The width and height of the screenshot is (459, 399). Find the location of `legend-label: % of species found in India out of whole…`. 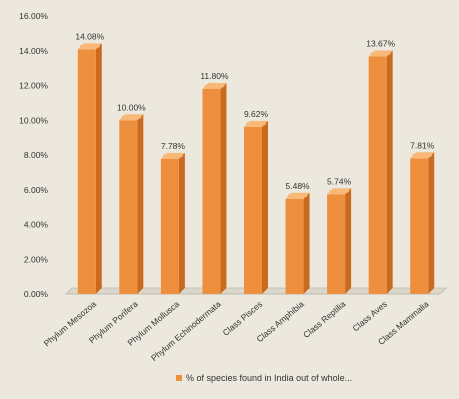

legend-label: % of species found in India out of whole… is located at coordinates (269, 378).